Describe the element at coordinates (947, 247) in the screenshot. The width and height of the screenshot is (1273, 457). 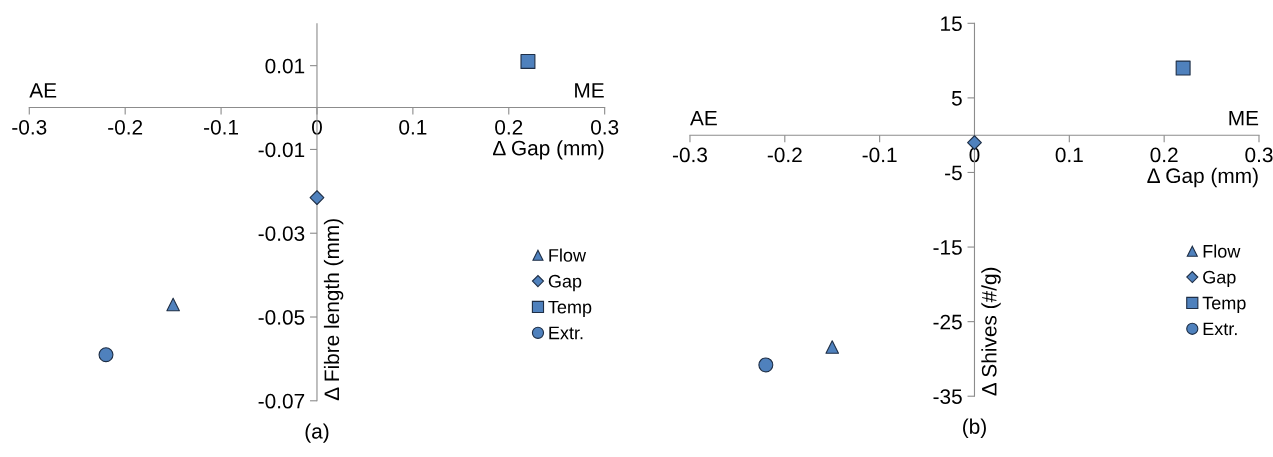
I see `y-tick-label: -15` at that location.